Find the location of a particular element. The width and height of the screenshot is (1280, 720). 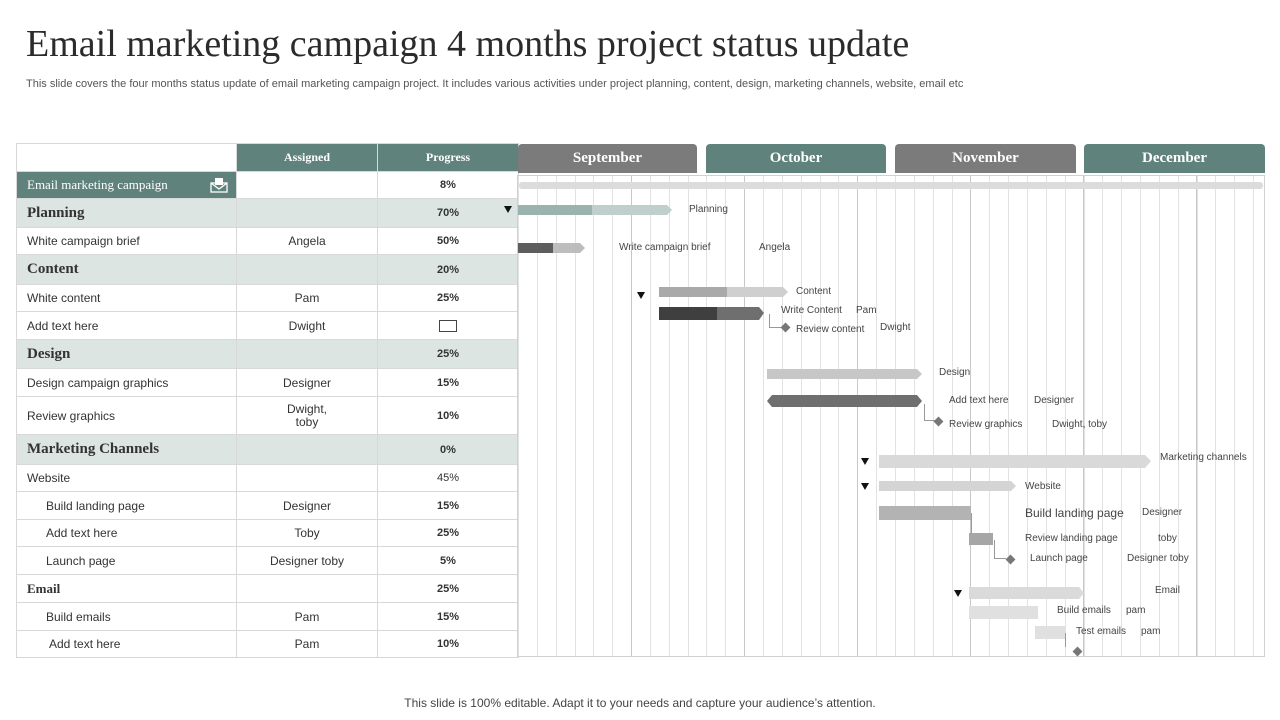

build-landing-bar is located at coordinates (925, 513).